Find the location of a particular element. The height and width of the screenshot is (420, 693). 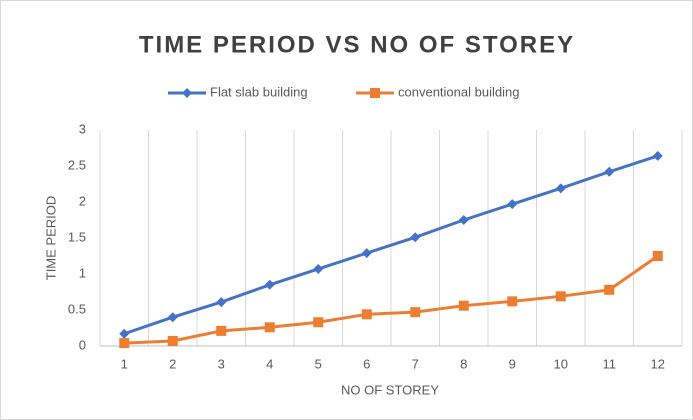

x-tick-label: 11 is located at coordinates (610, 363).